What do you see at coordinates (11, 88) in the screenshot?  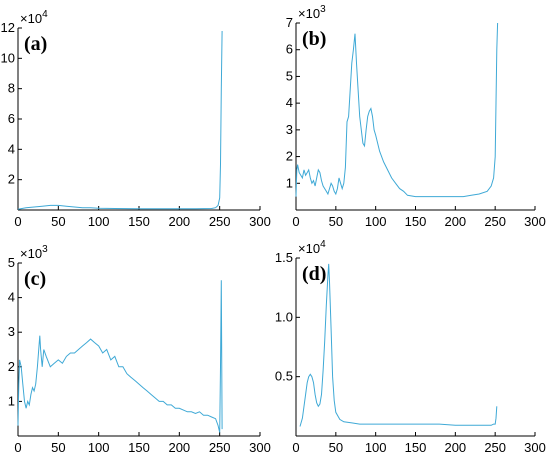 I see `y-tick-label: 8` at bounding box center [11, 88].